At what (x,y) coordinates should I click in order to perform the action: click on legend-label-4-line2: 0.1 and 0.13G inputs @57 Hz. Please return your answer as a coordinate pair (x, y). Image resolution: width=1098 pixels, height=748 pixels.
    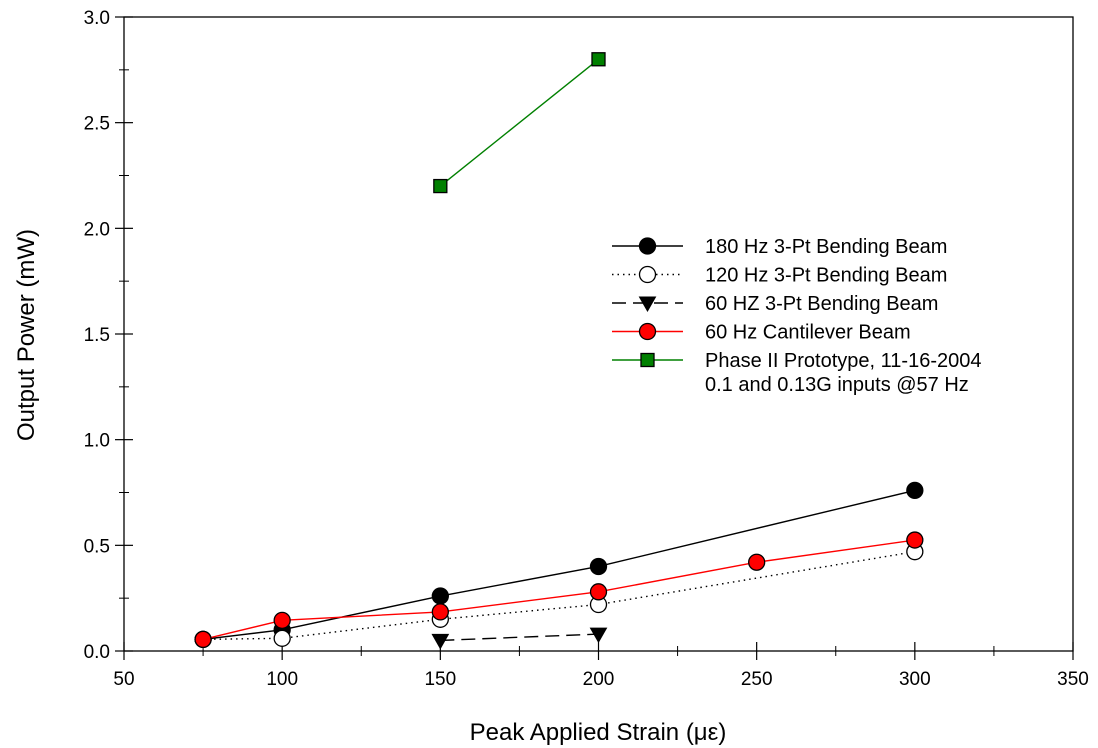
    Looking at the image, I should click on (837, 385).